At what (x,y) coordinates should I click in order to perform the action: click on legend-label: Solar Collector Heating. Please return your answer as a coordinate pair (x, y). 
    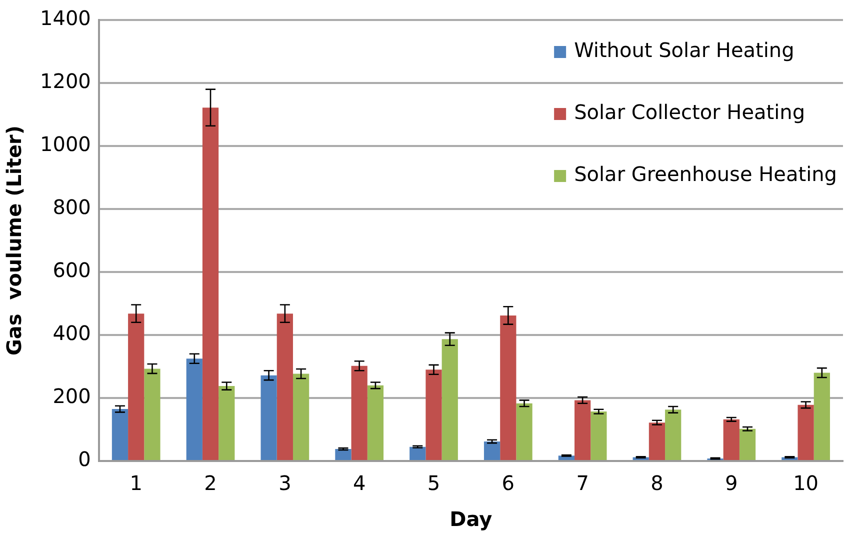
    Looking at the image, I should click on (690, 112).